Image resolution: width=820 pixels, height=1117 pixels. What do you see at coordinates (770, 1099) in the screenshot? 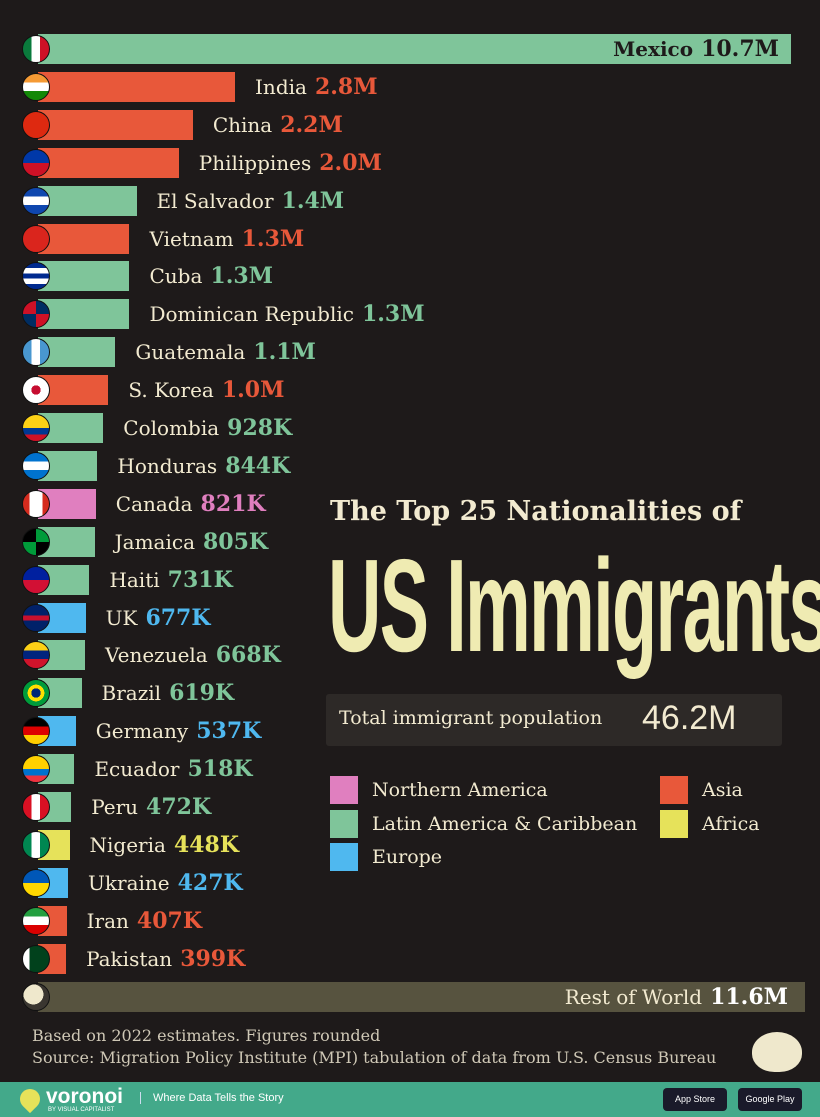
I see `google-play-button: Google Play` at bounding box center [770, 1099].